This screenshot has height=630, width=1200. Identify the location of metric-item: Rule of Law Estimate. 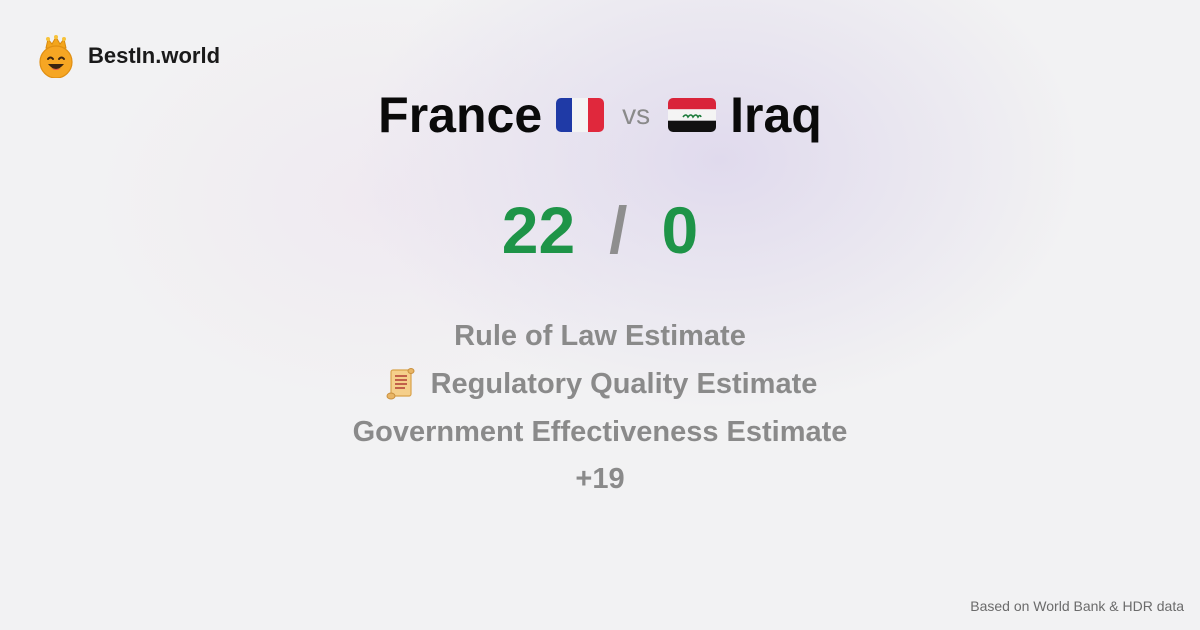
(600, 336).